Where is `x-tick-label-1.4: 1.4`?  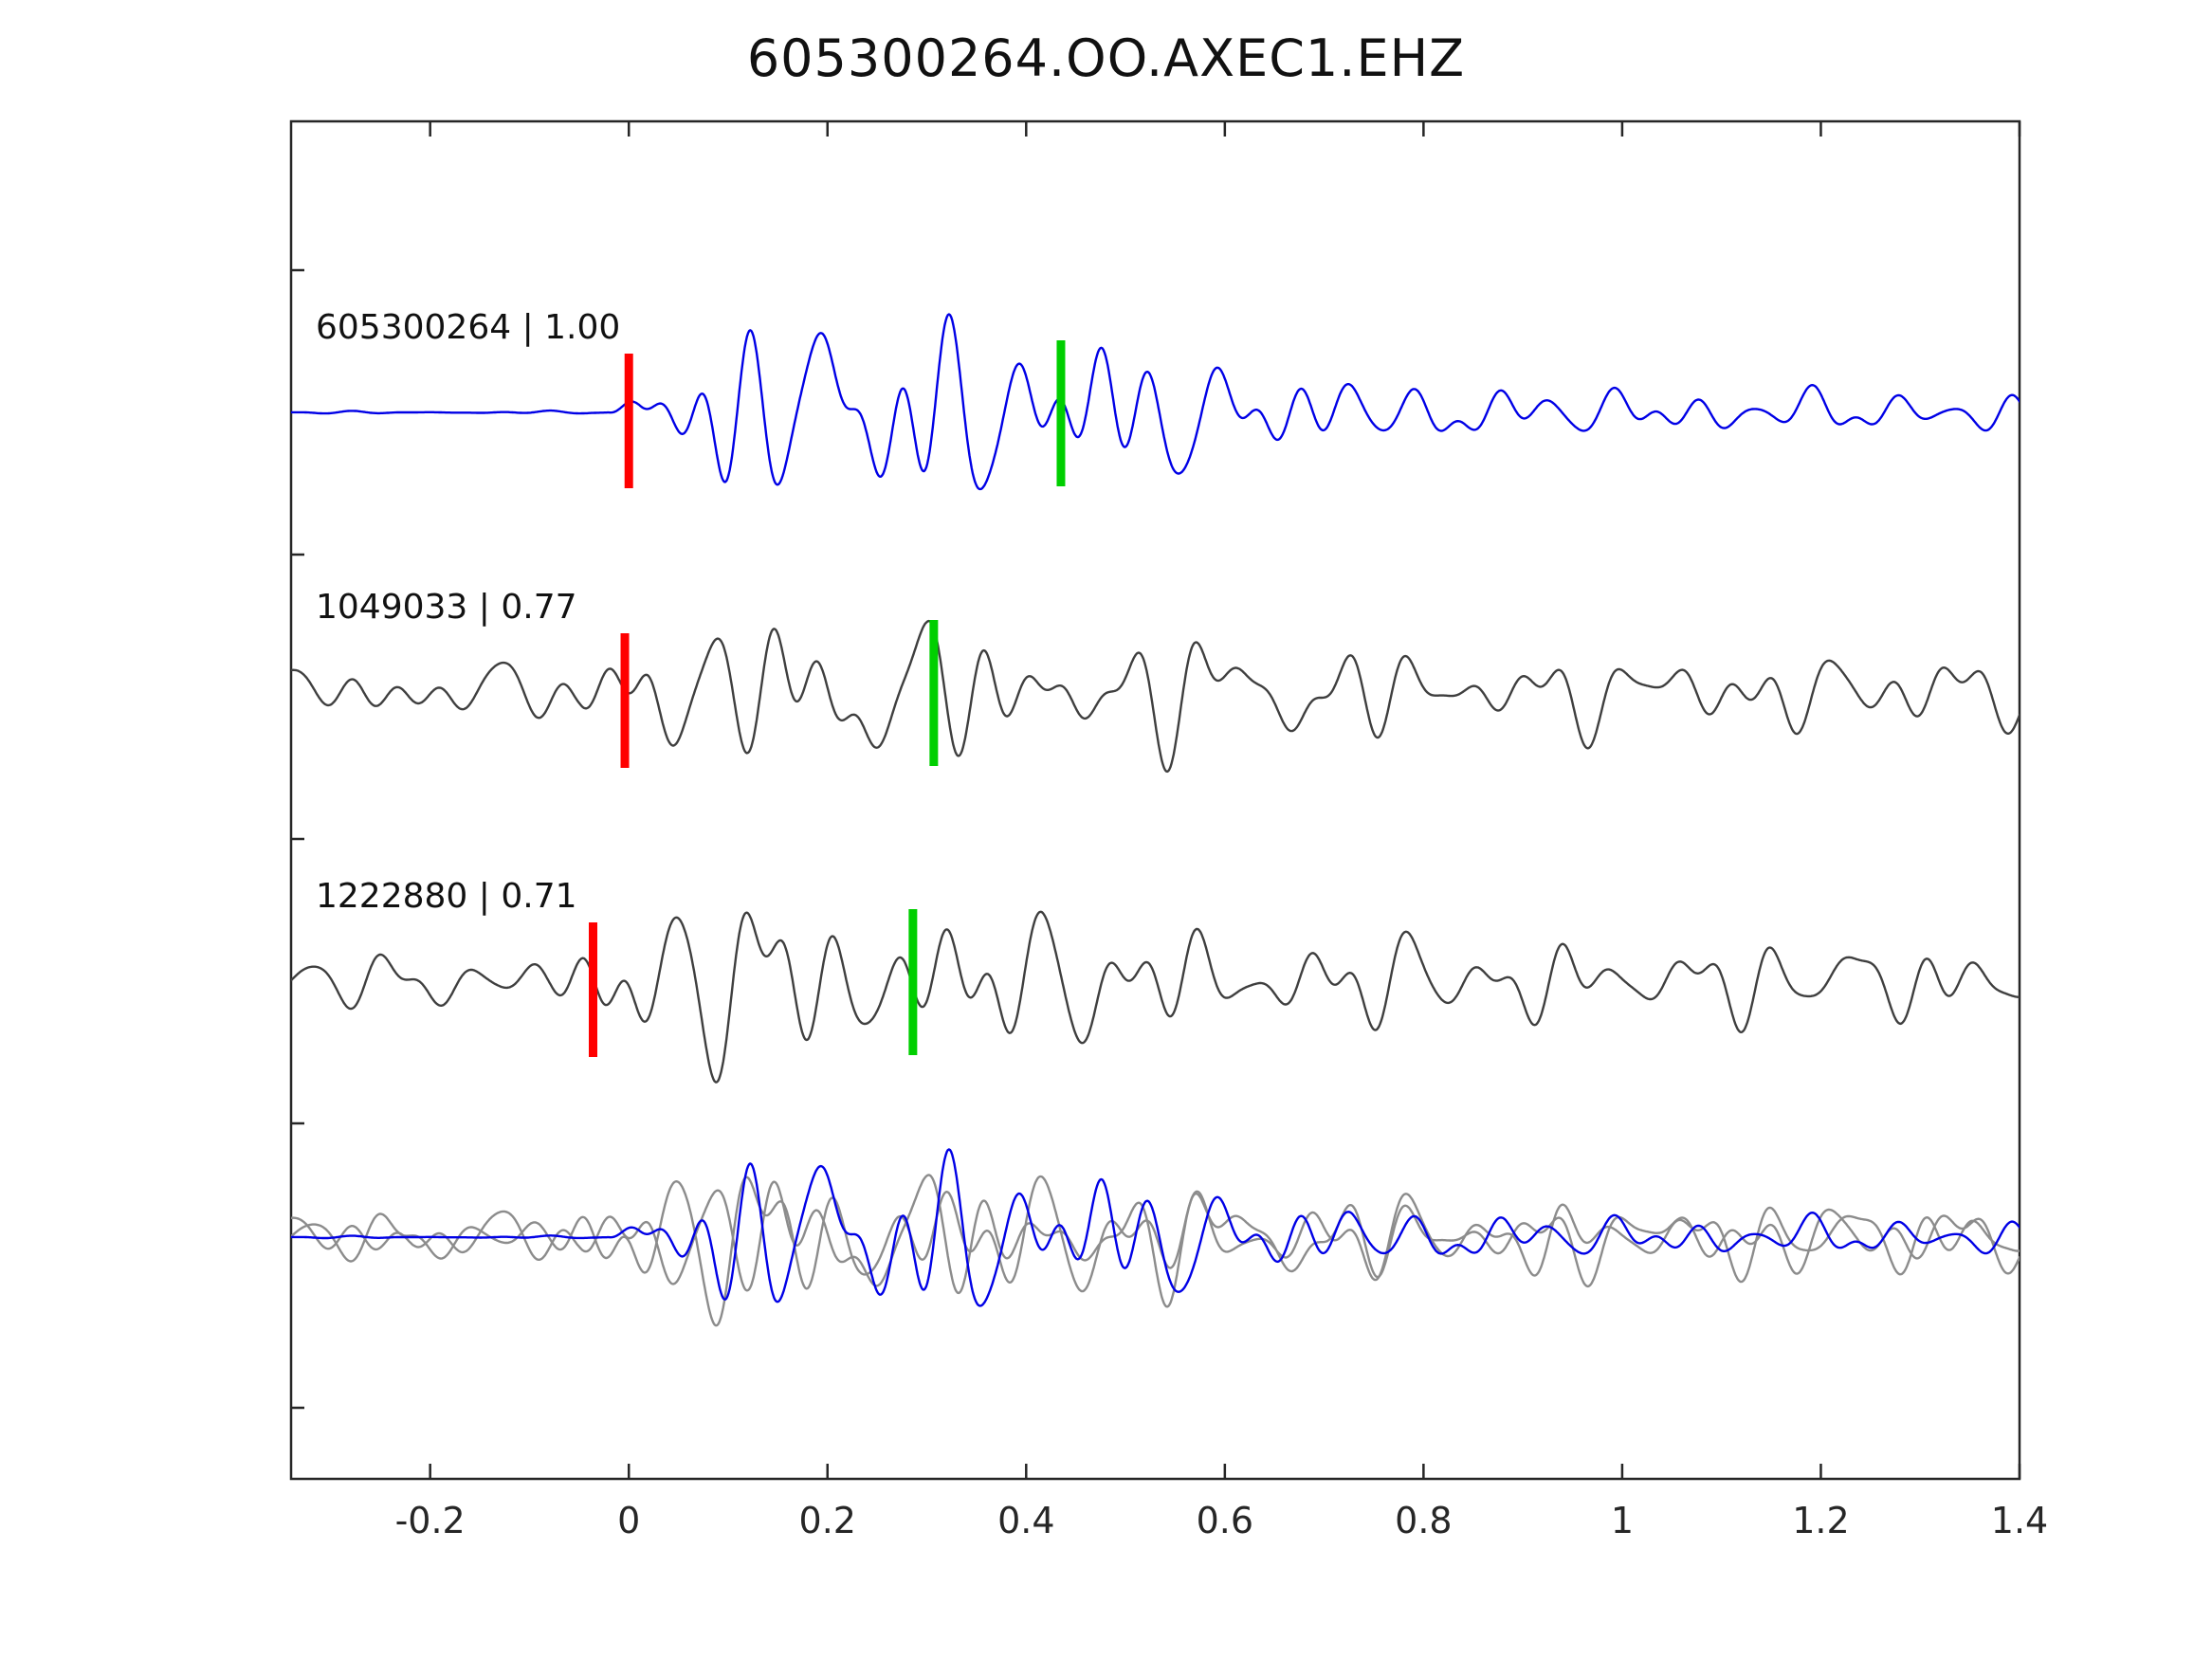
x-tick-label-1.4: 1.4 is located at coordinates (2019, 1520).